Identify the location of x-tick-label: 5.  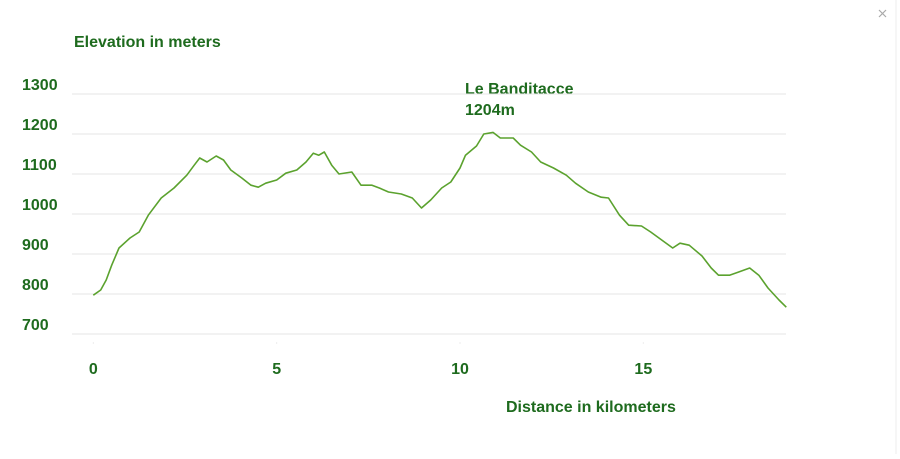
(276, 369).